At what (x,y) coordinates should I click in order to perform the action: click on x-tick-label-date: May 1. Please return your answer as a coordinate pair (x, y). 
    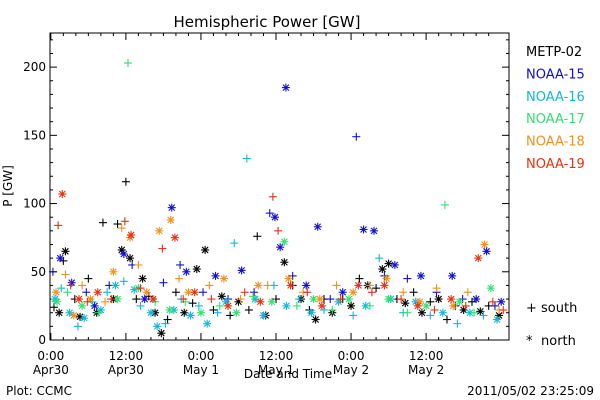
    Looking at the image, I should click on (276, 370).